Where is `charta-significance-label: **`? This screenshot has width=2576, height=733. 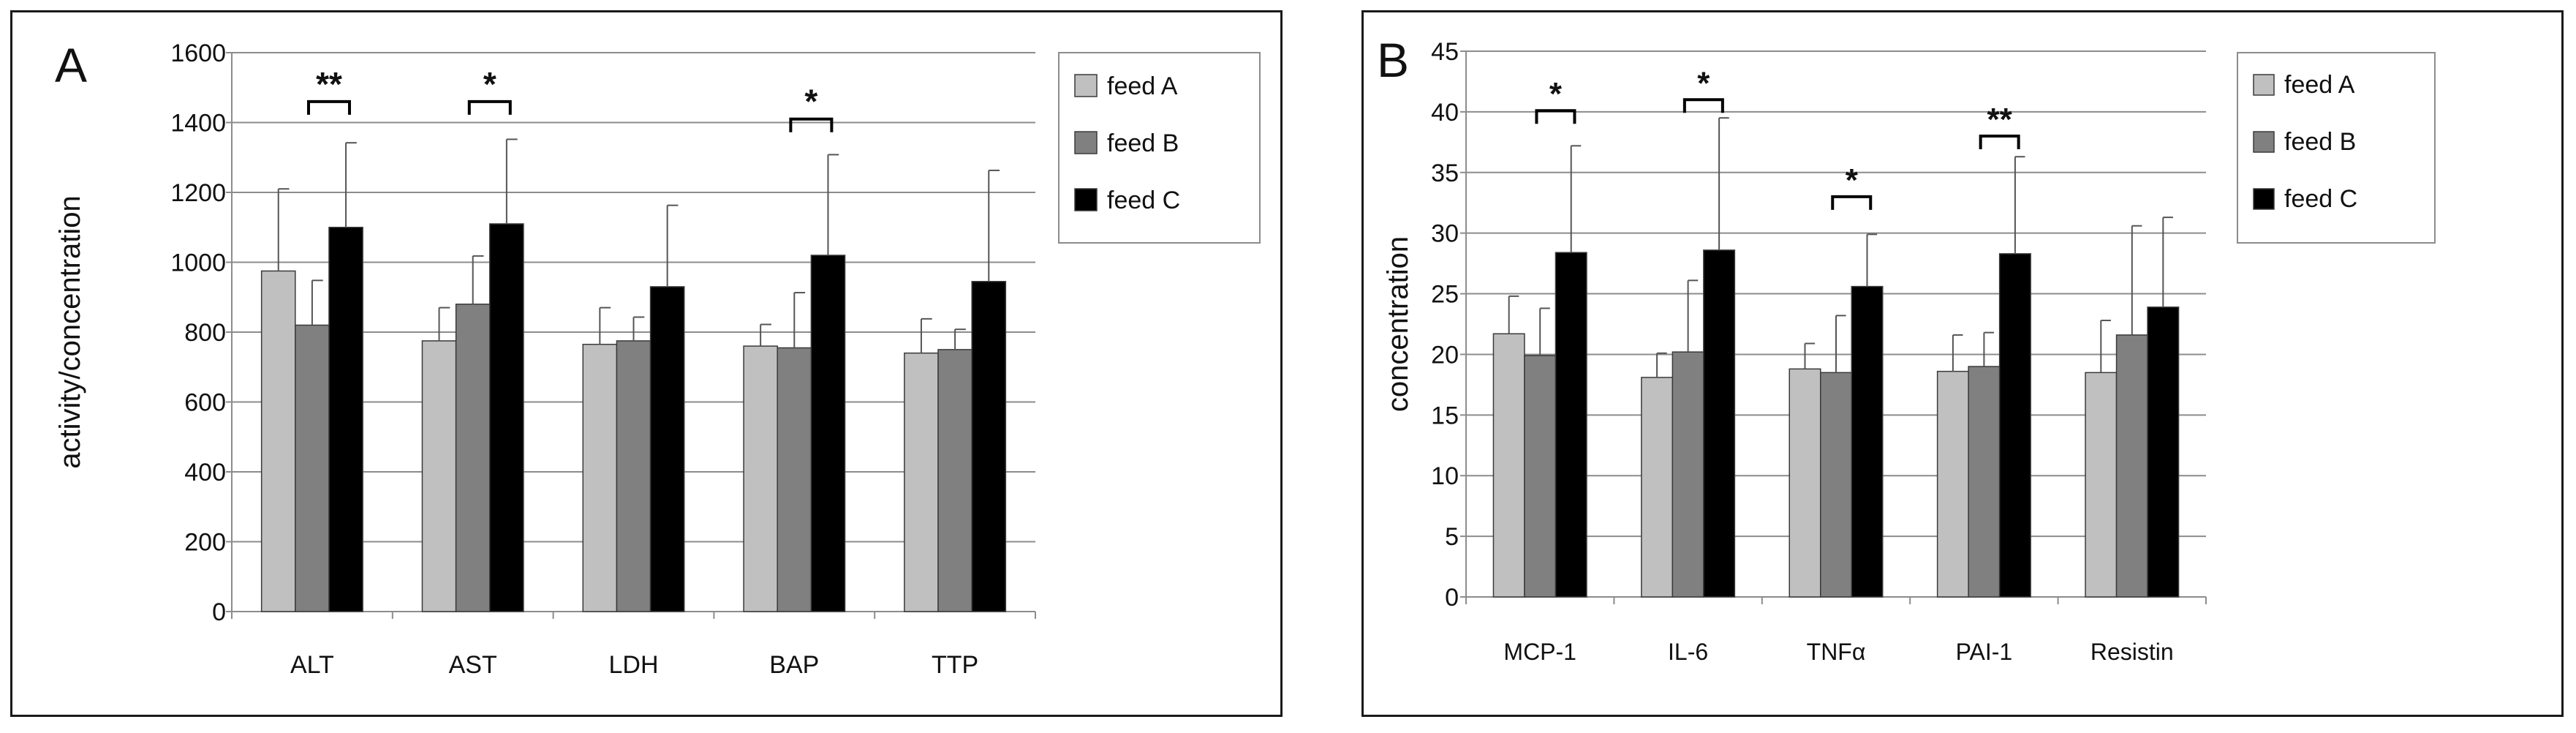
charta-significance-label: ** is located at coordinates (329, 84).